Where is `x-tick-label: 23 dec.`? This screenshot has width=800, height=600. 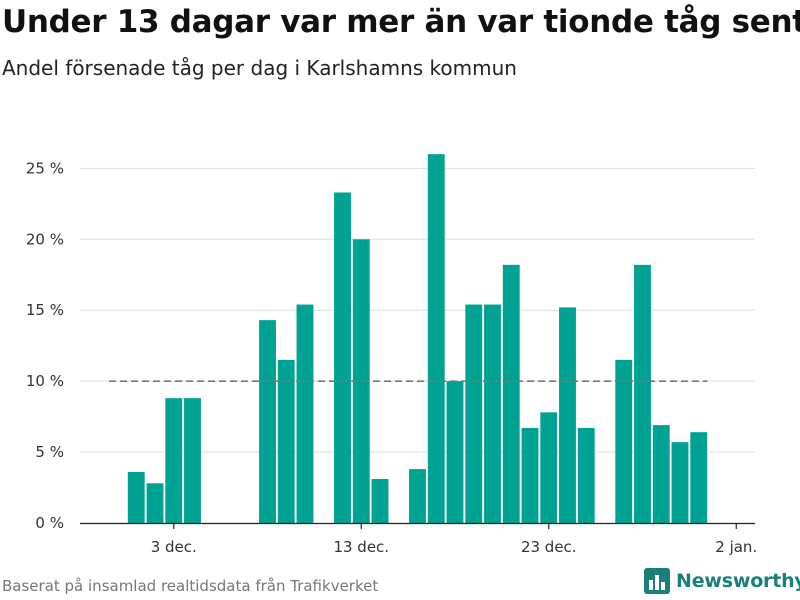
x-tick-label: 23 dec. is located at coordinates (549, 547).